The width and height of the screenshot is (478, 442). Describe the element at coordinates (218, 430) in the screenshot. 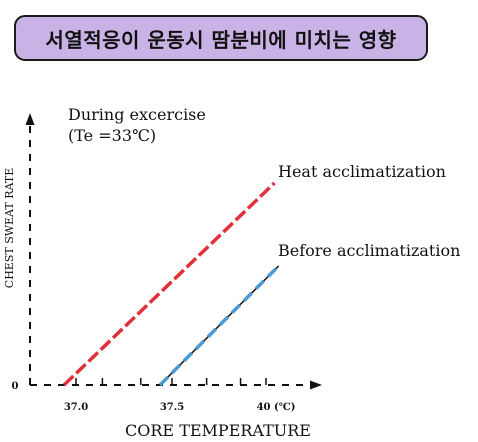

I see `x-axis-label: CORE TEMPERATURE` at that location.